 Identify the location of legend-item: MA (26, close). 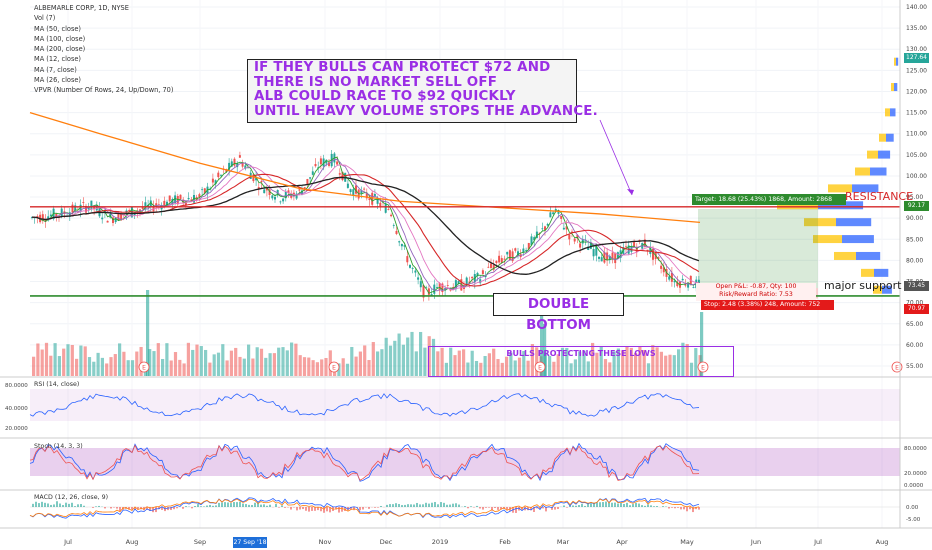
(58, 80).